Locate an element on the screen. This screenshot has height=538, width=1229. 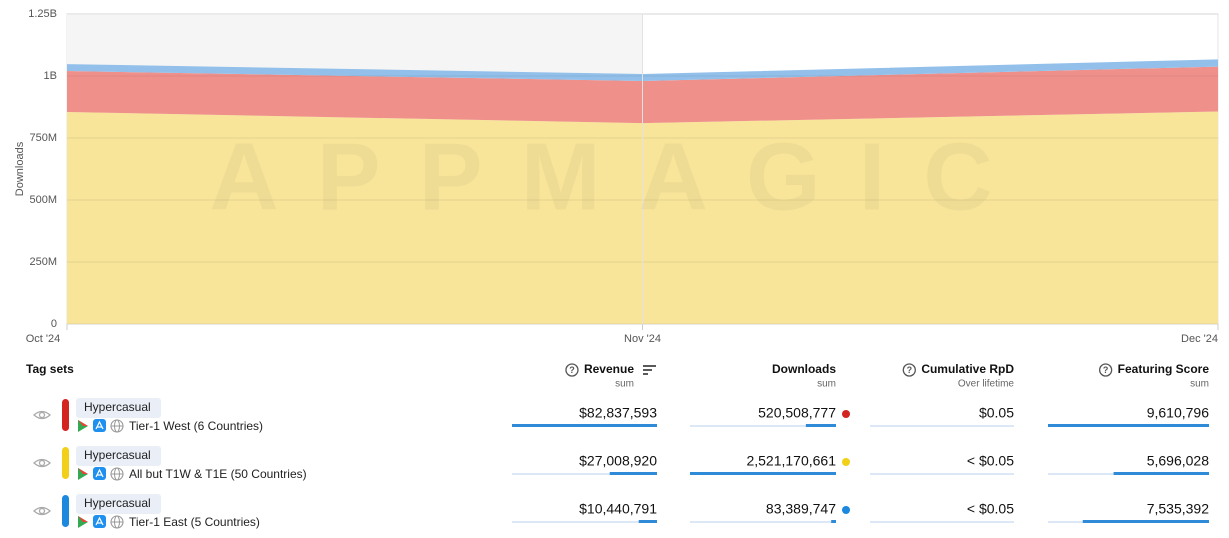
cell-value: $82,837,593 is located at coordinates (618, 413).